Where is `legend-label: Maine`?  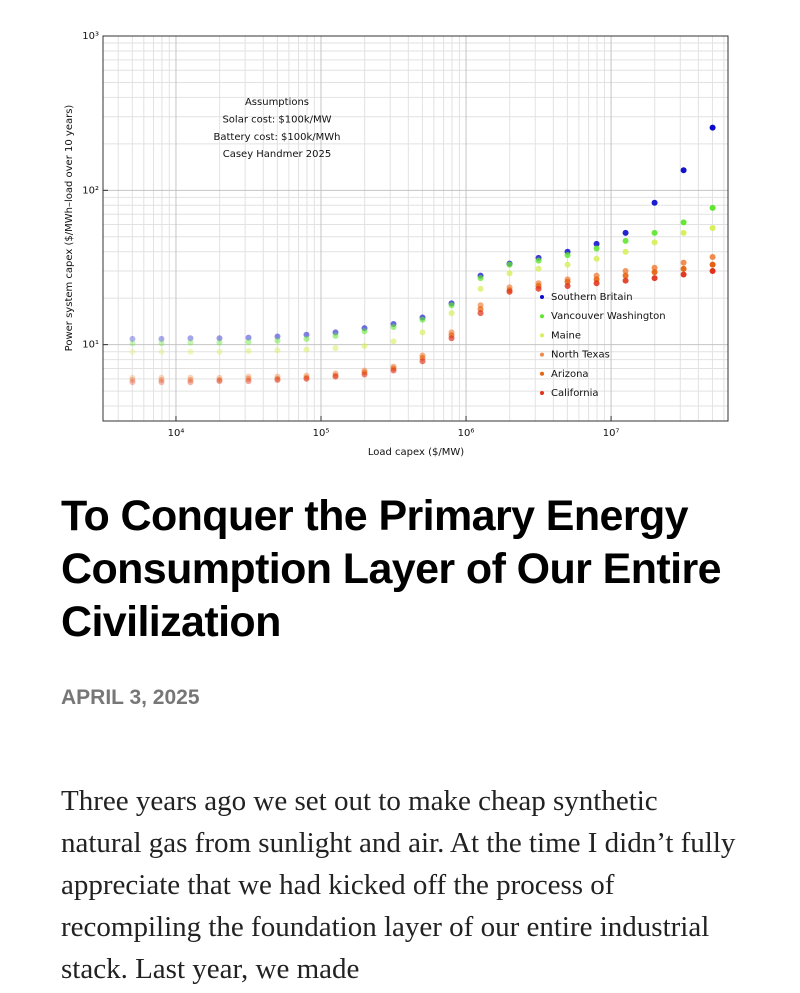 legend-label: Maine is located at coordinates (566, 335).